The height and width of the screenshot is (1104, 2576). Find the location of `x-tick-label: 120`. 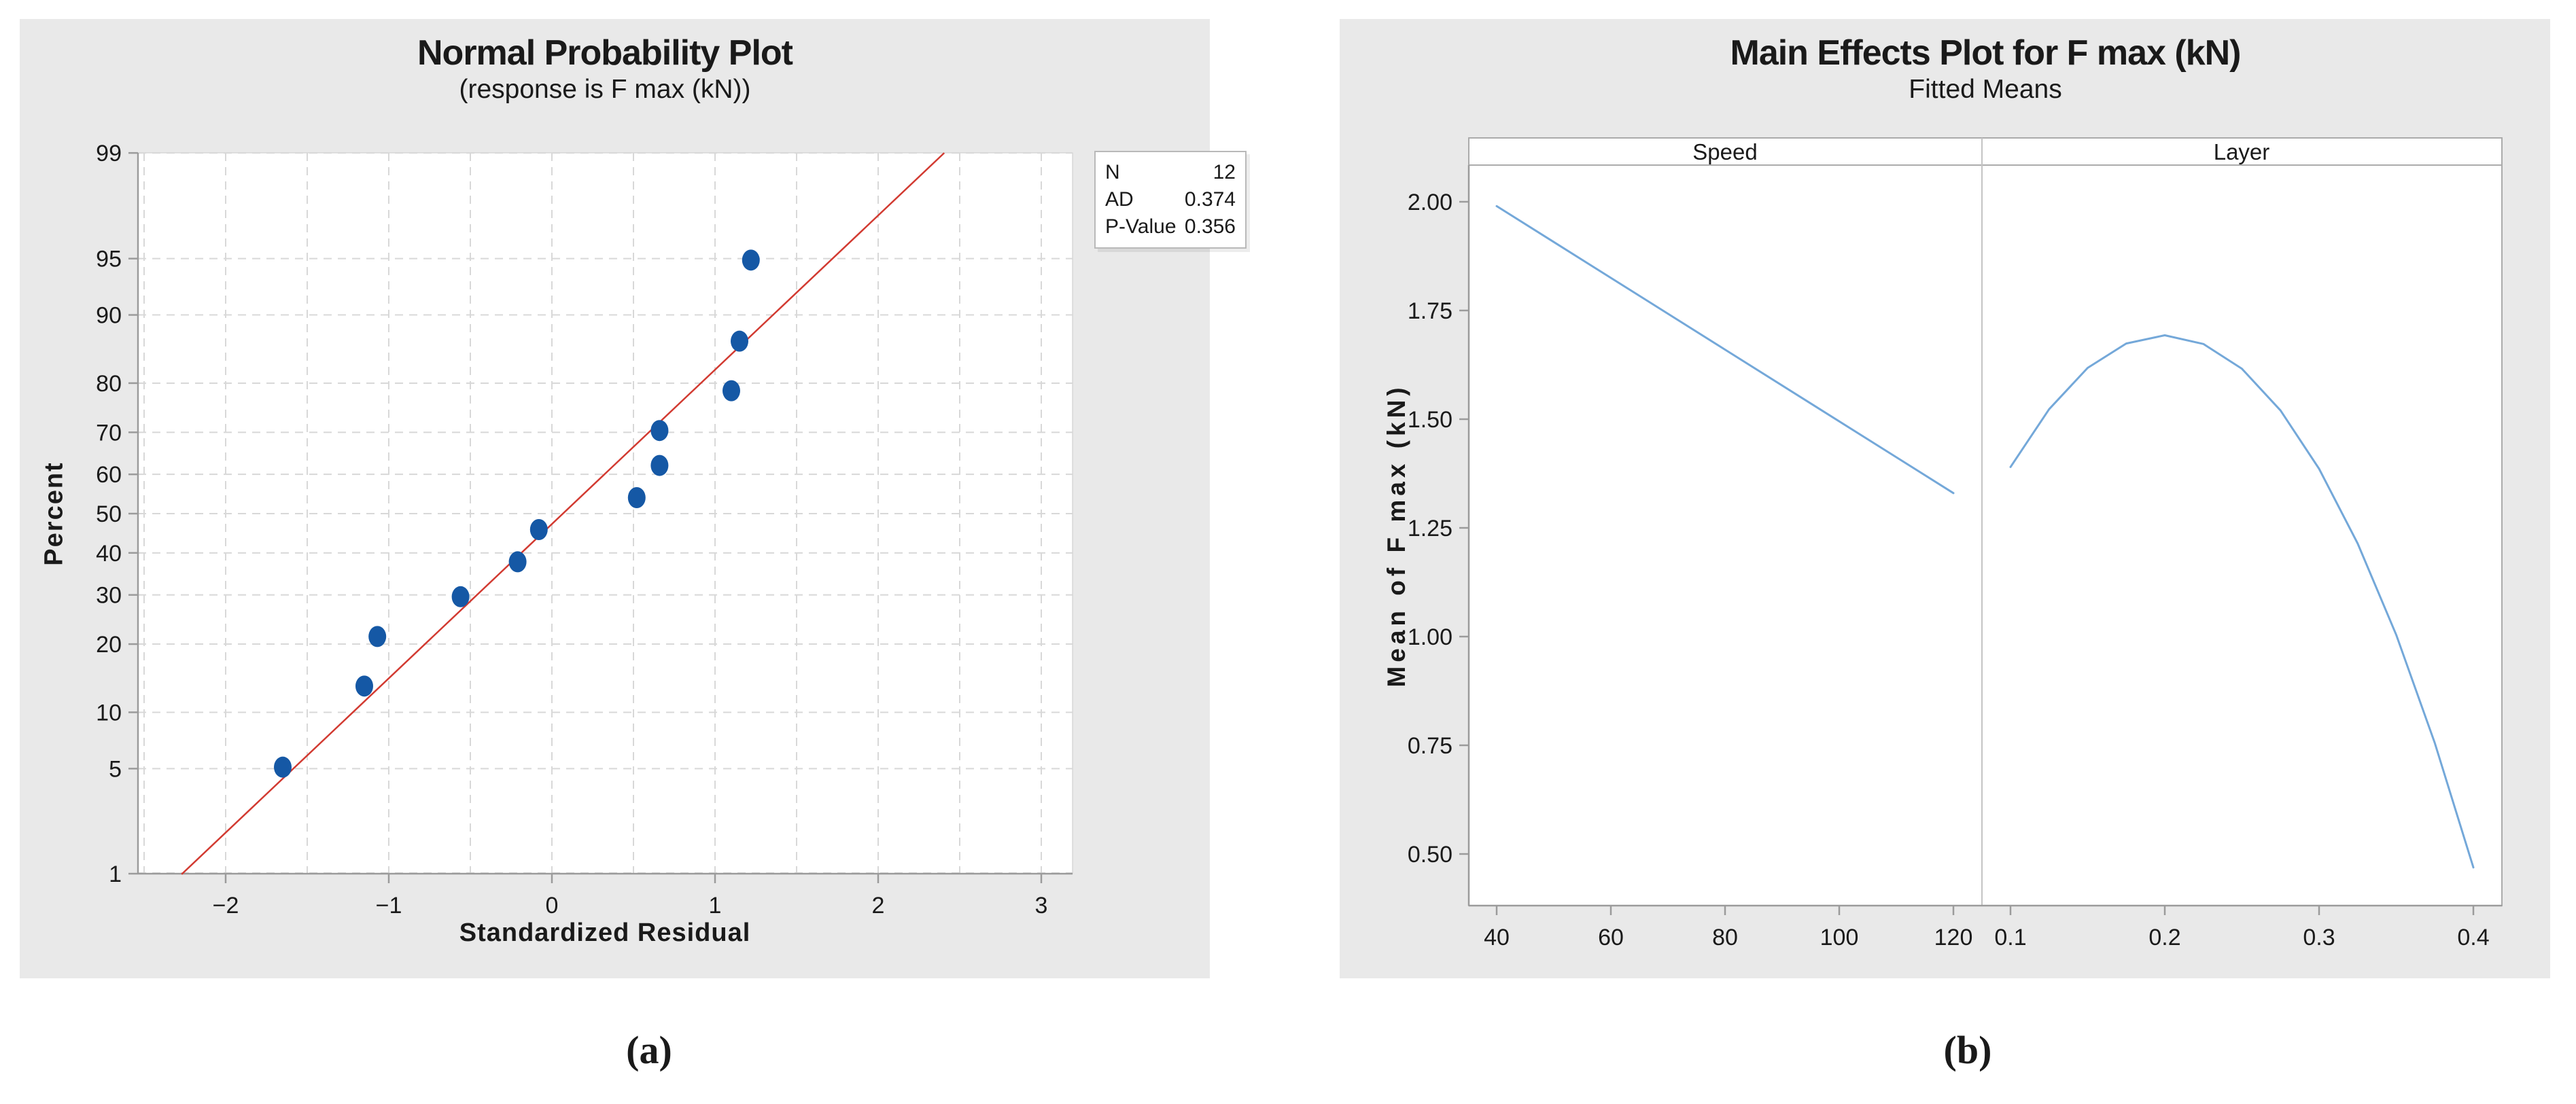

x-tick-label: 120 is located at coordinates (1953, 937).